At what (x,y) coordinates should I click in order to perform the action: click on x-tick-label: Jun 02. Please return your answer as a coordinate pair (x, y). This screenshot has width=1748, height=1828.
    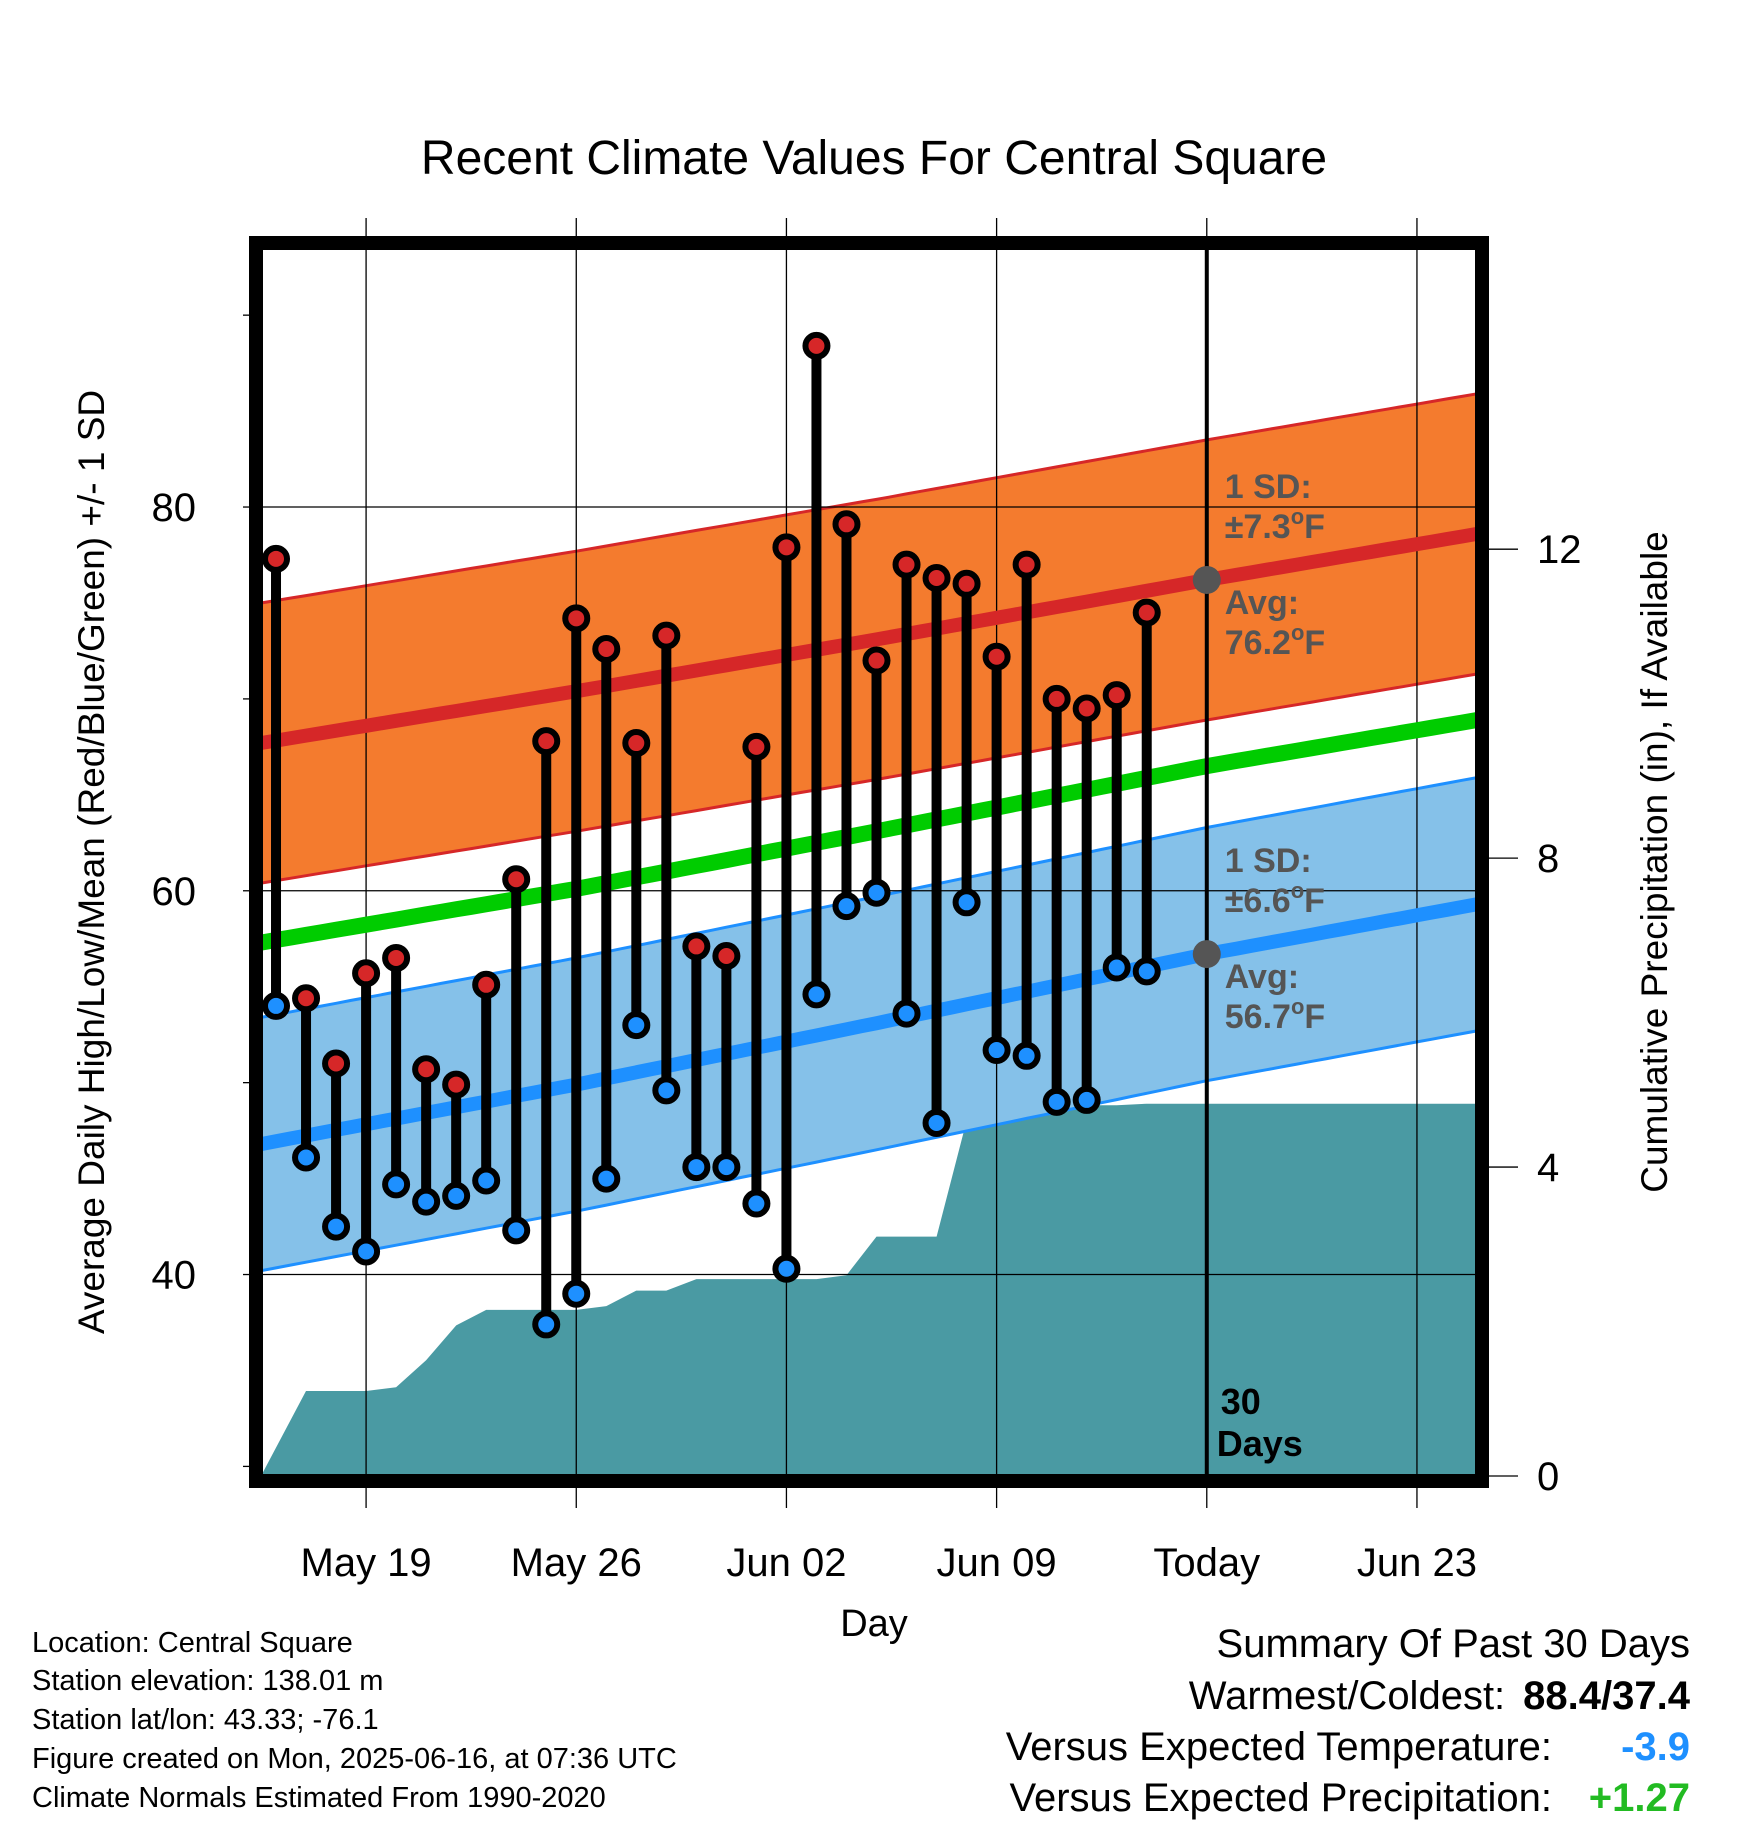
    Looking at the image, I should click on (786, 1563).